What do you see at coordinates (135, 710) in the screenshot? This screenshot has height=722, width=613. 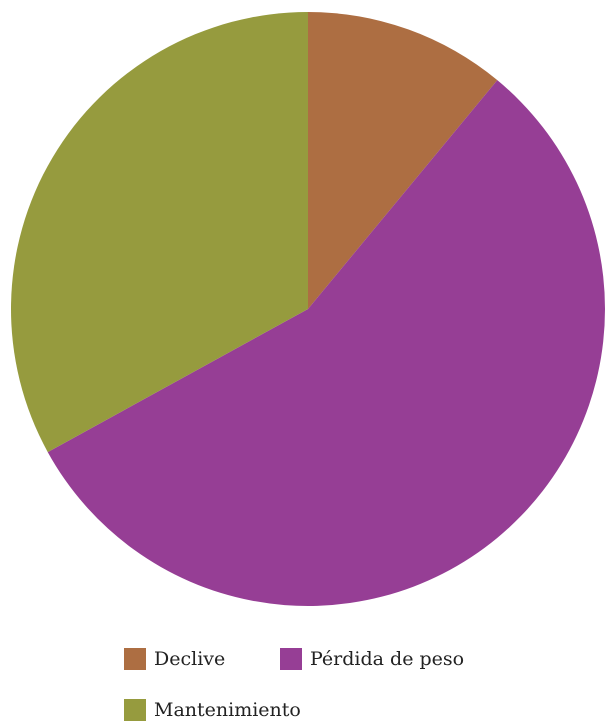 I see `legend-swatch-mantenimiento` at bounding box center [135, 710].